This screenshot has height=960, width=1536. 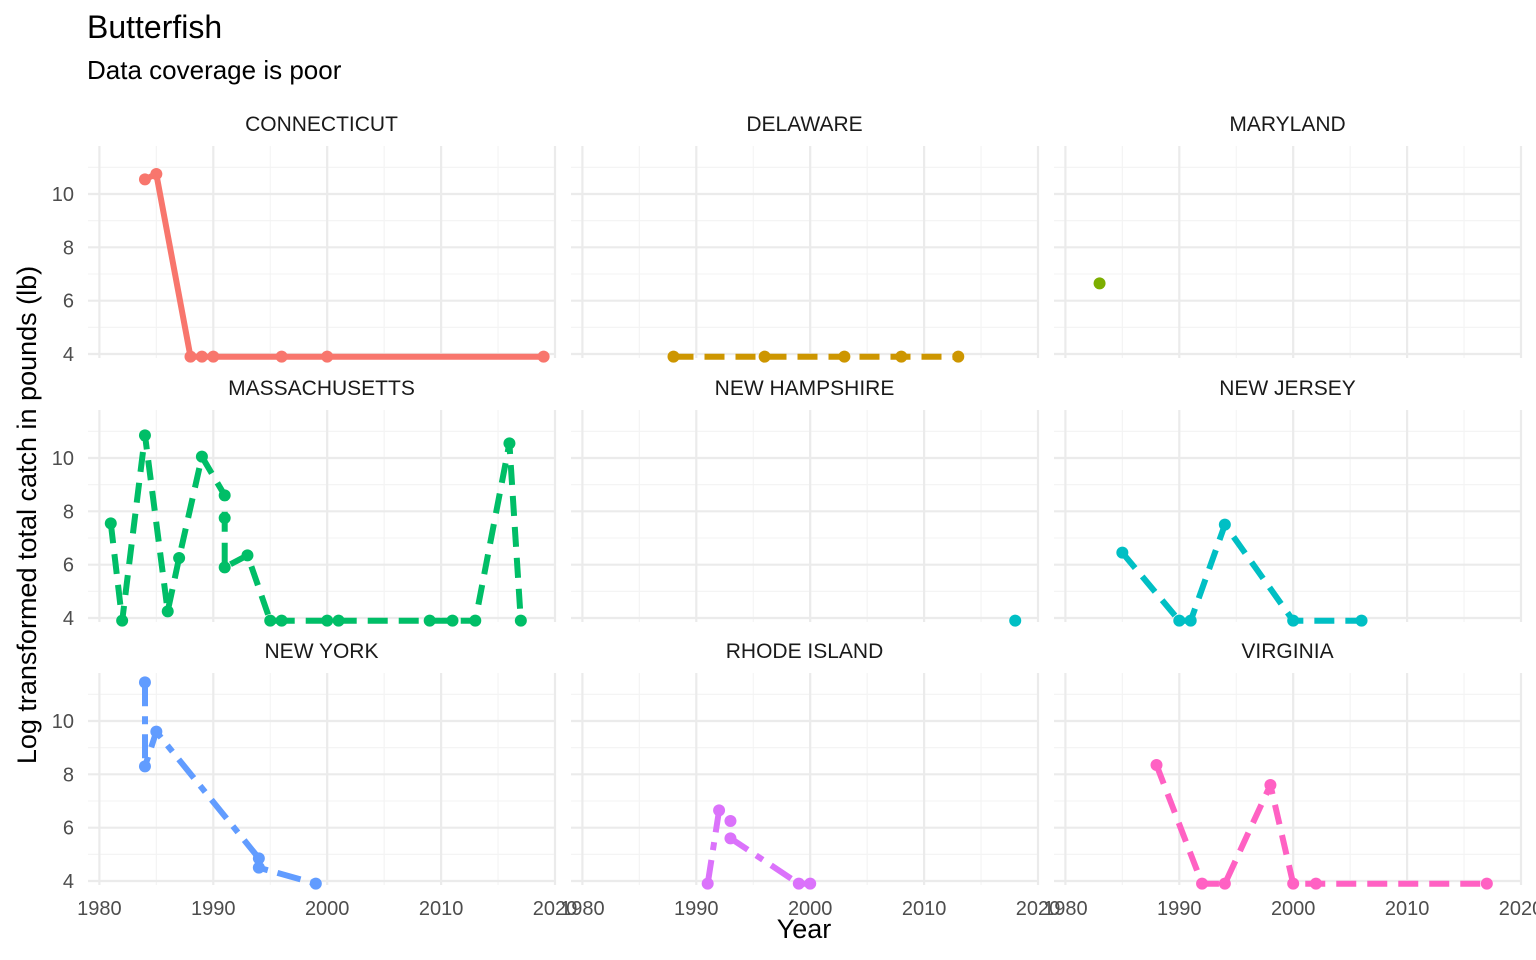 What do you see at coordinates (229, 784) in the screenshot?
I see `series-line-new-york` at bounding box center [229, 784].